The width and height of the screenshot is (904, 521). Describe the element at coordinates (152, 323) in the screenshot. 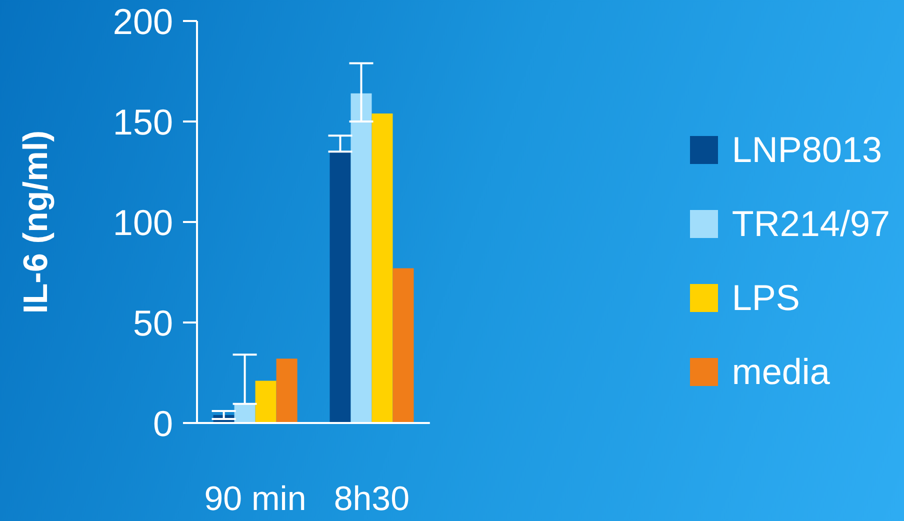

I see `y-tick-label: 50` at that location.